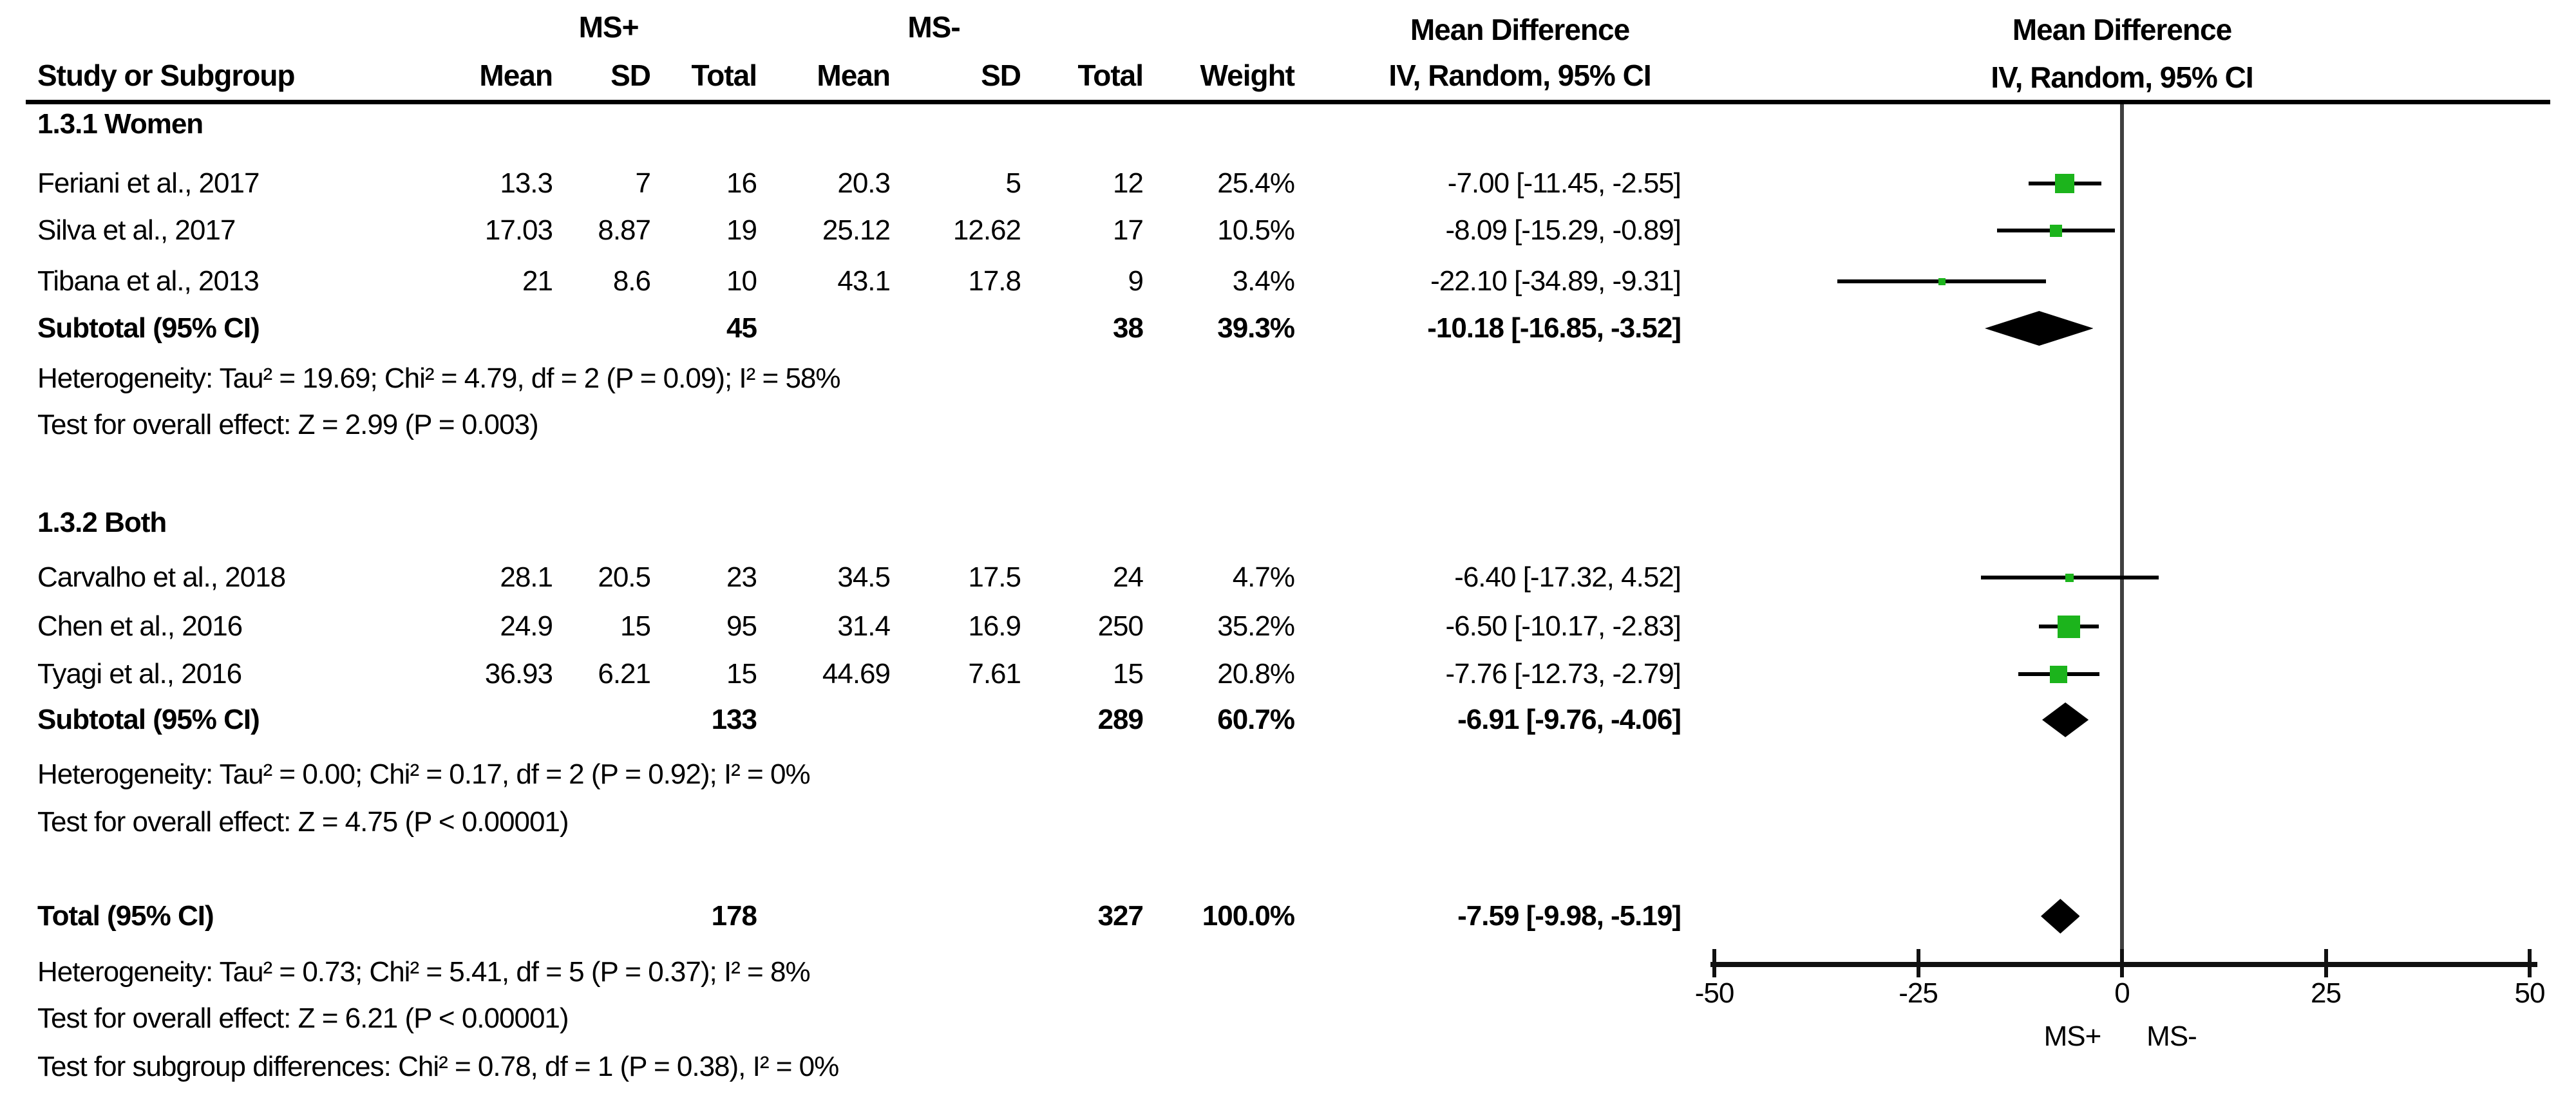  I want to click on sd-ms1-cell: 8.87, so click(624, 230).